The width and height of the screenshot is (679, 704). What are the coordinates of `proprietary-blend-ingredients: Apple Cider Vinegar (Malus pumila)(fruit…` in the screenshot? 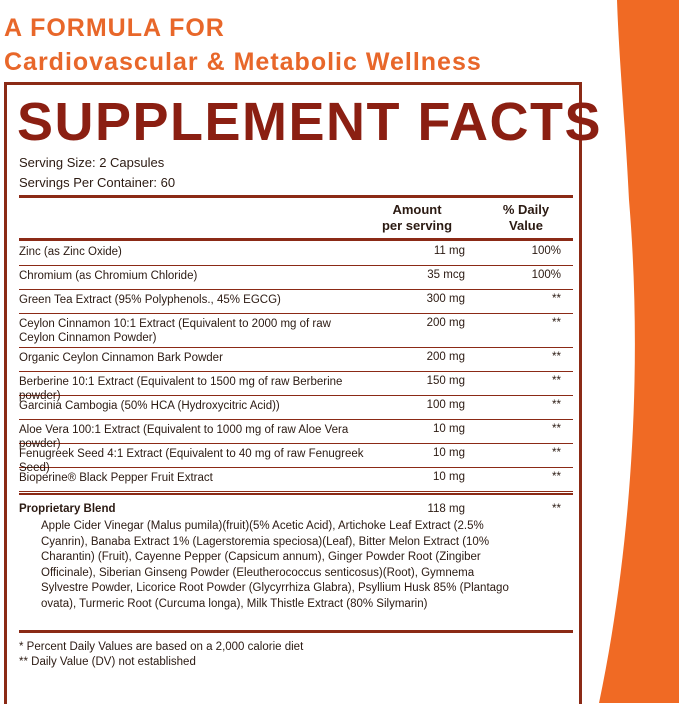 It's located at (275, 565).